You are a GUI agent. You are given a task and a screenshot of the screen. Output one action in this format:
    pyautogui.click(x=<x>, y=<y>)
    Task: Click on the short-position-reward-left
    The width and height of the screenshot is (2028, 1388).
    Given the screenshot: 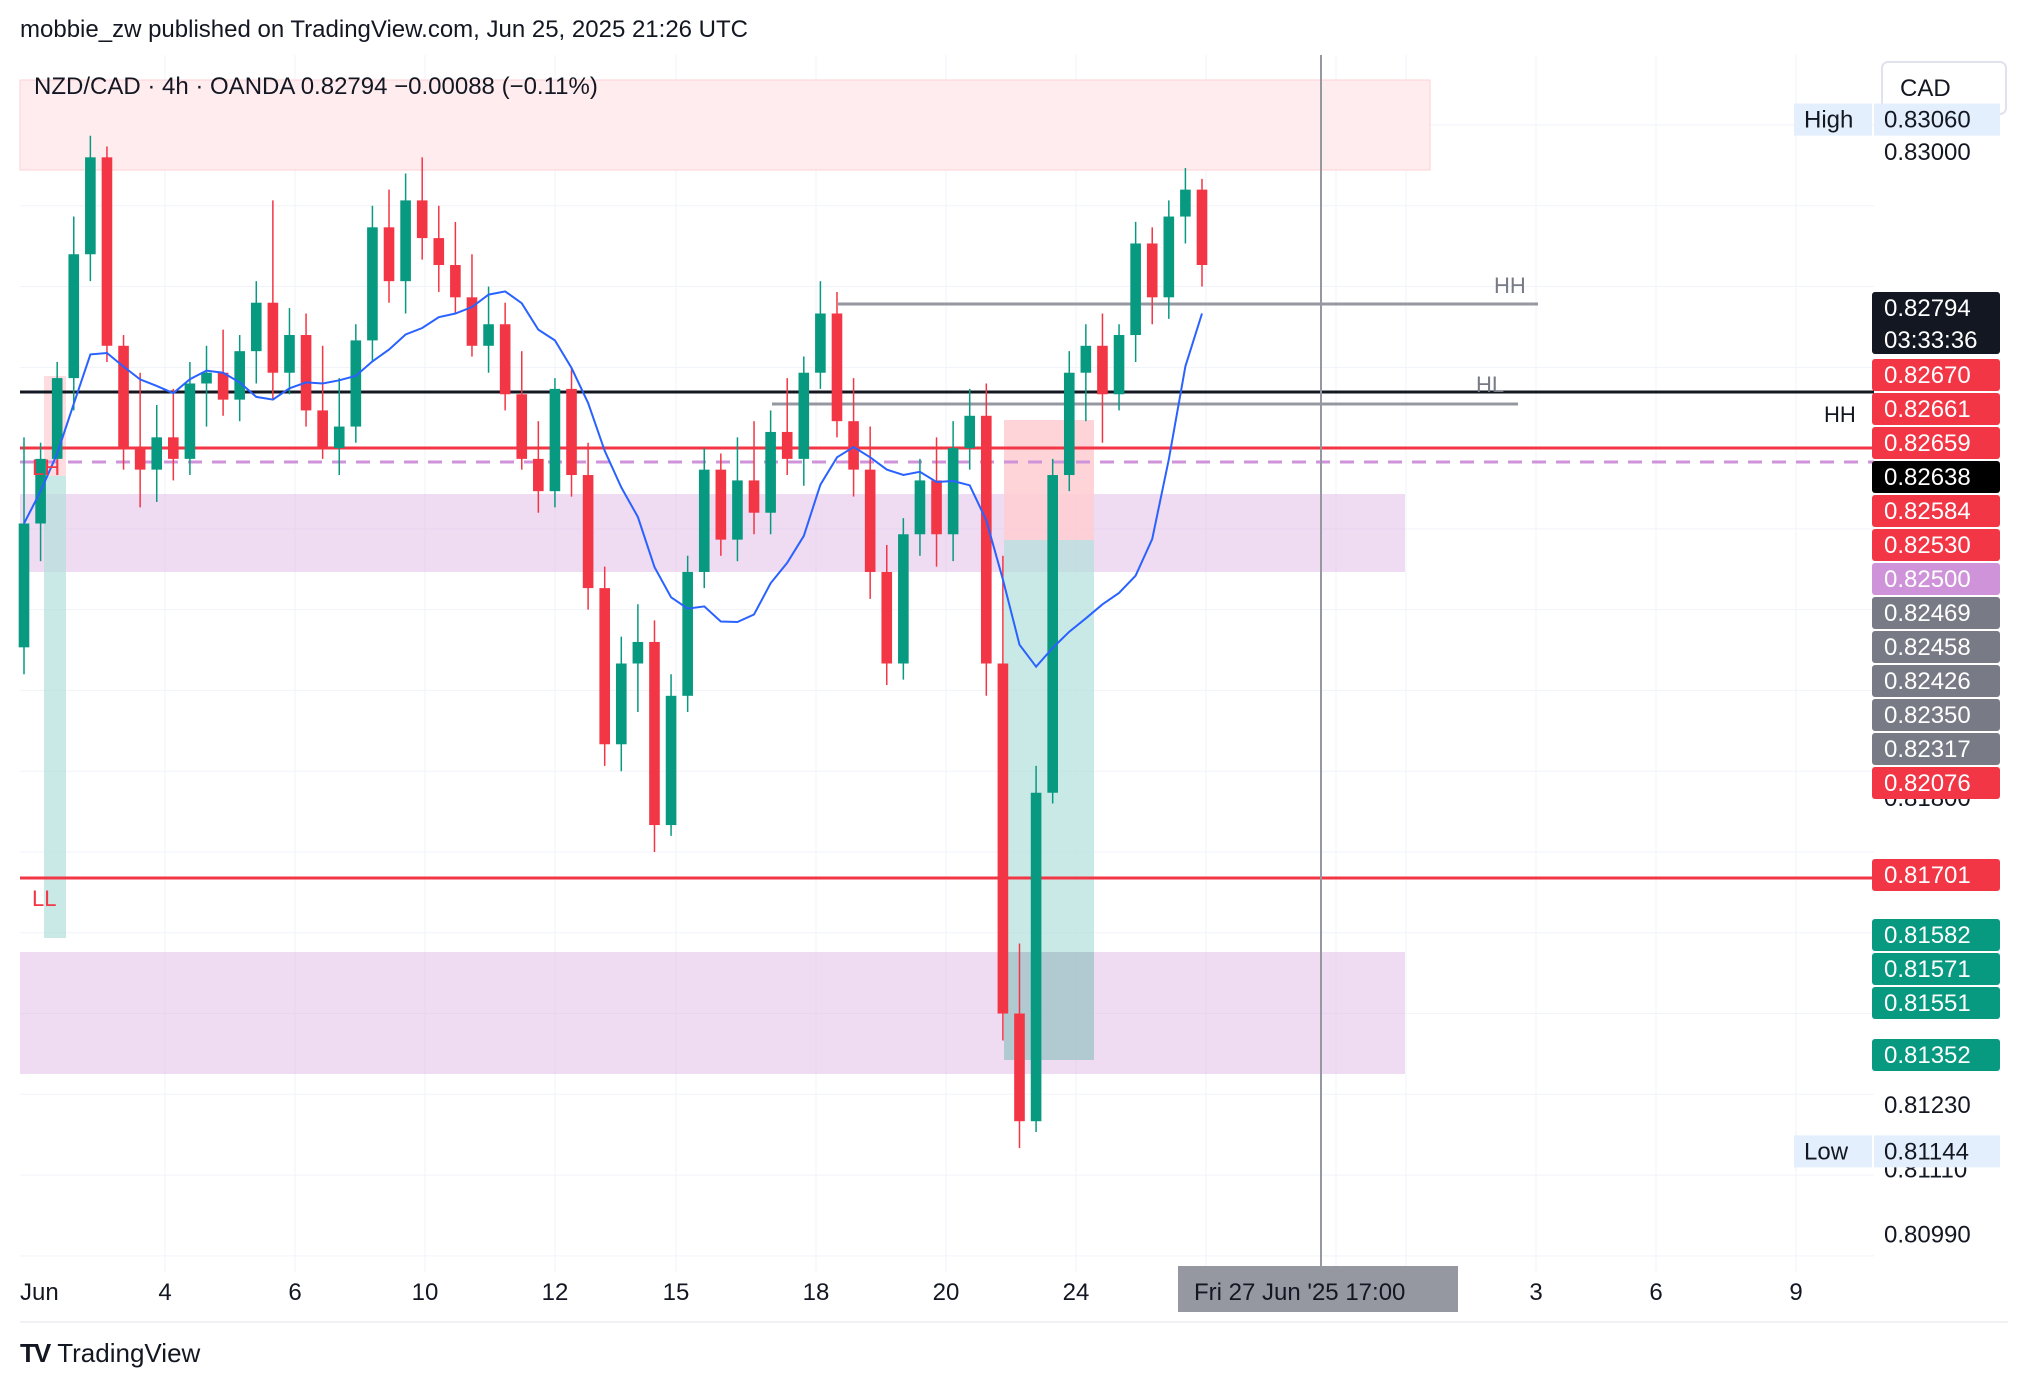 What is the action you would take?
    pyautogui.click(x=55, y=707)
    